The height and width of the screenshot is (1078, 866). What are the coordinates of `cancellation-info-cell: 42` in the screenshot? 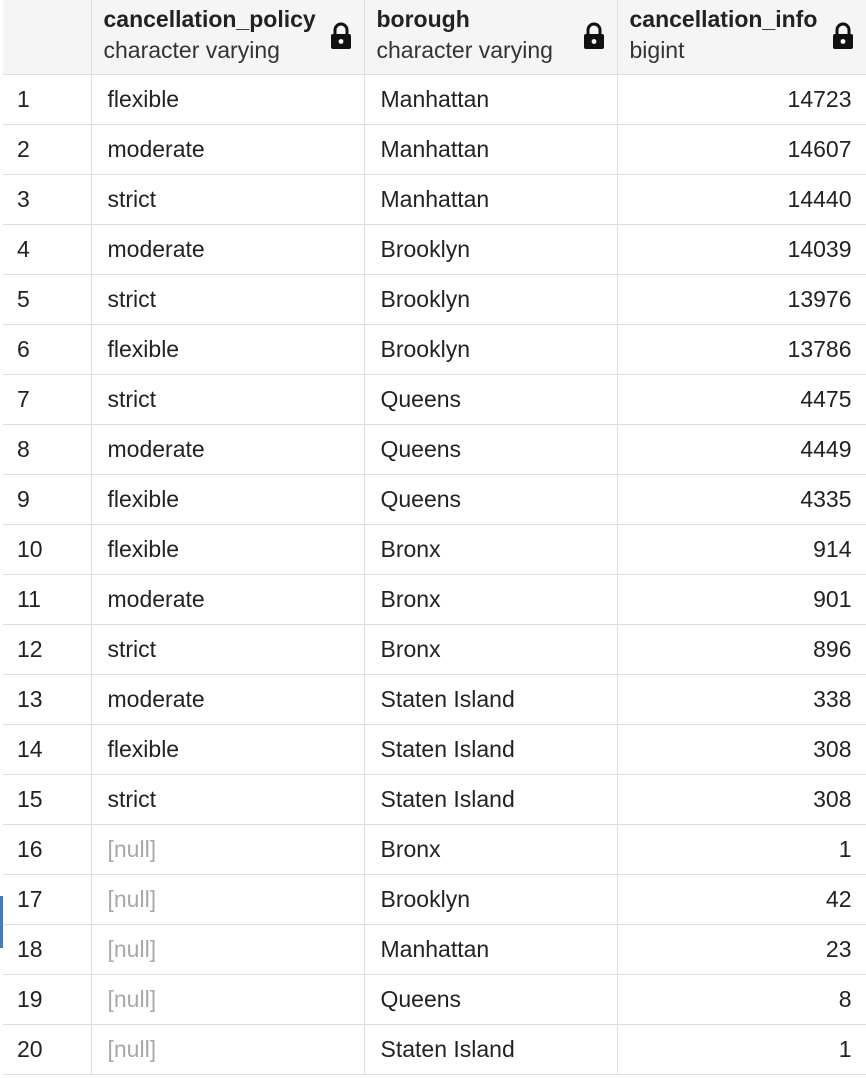 It's located at (741, 899).